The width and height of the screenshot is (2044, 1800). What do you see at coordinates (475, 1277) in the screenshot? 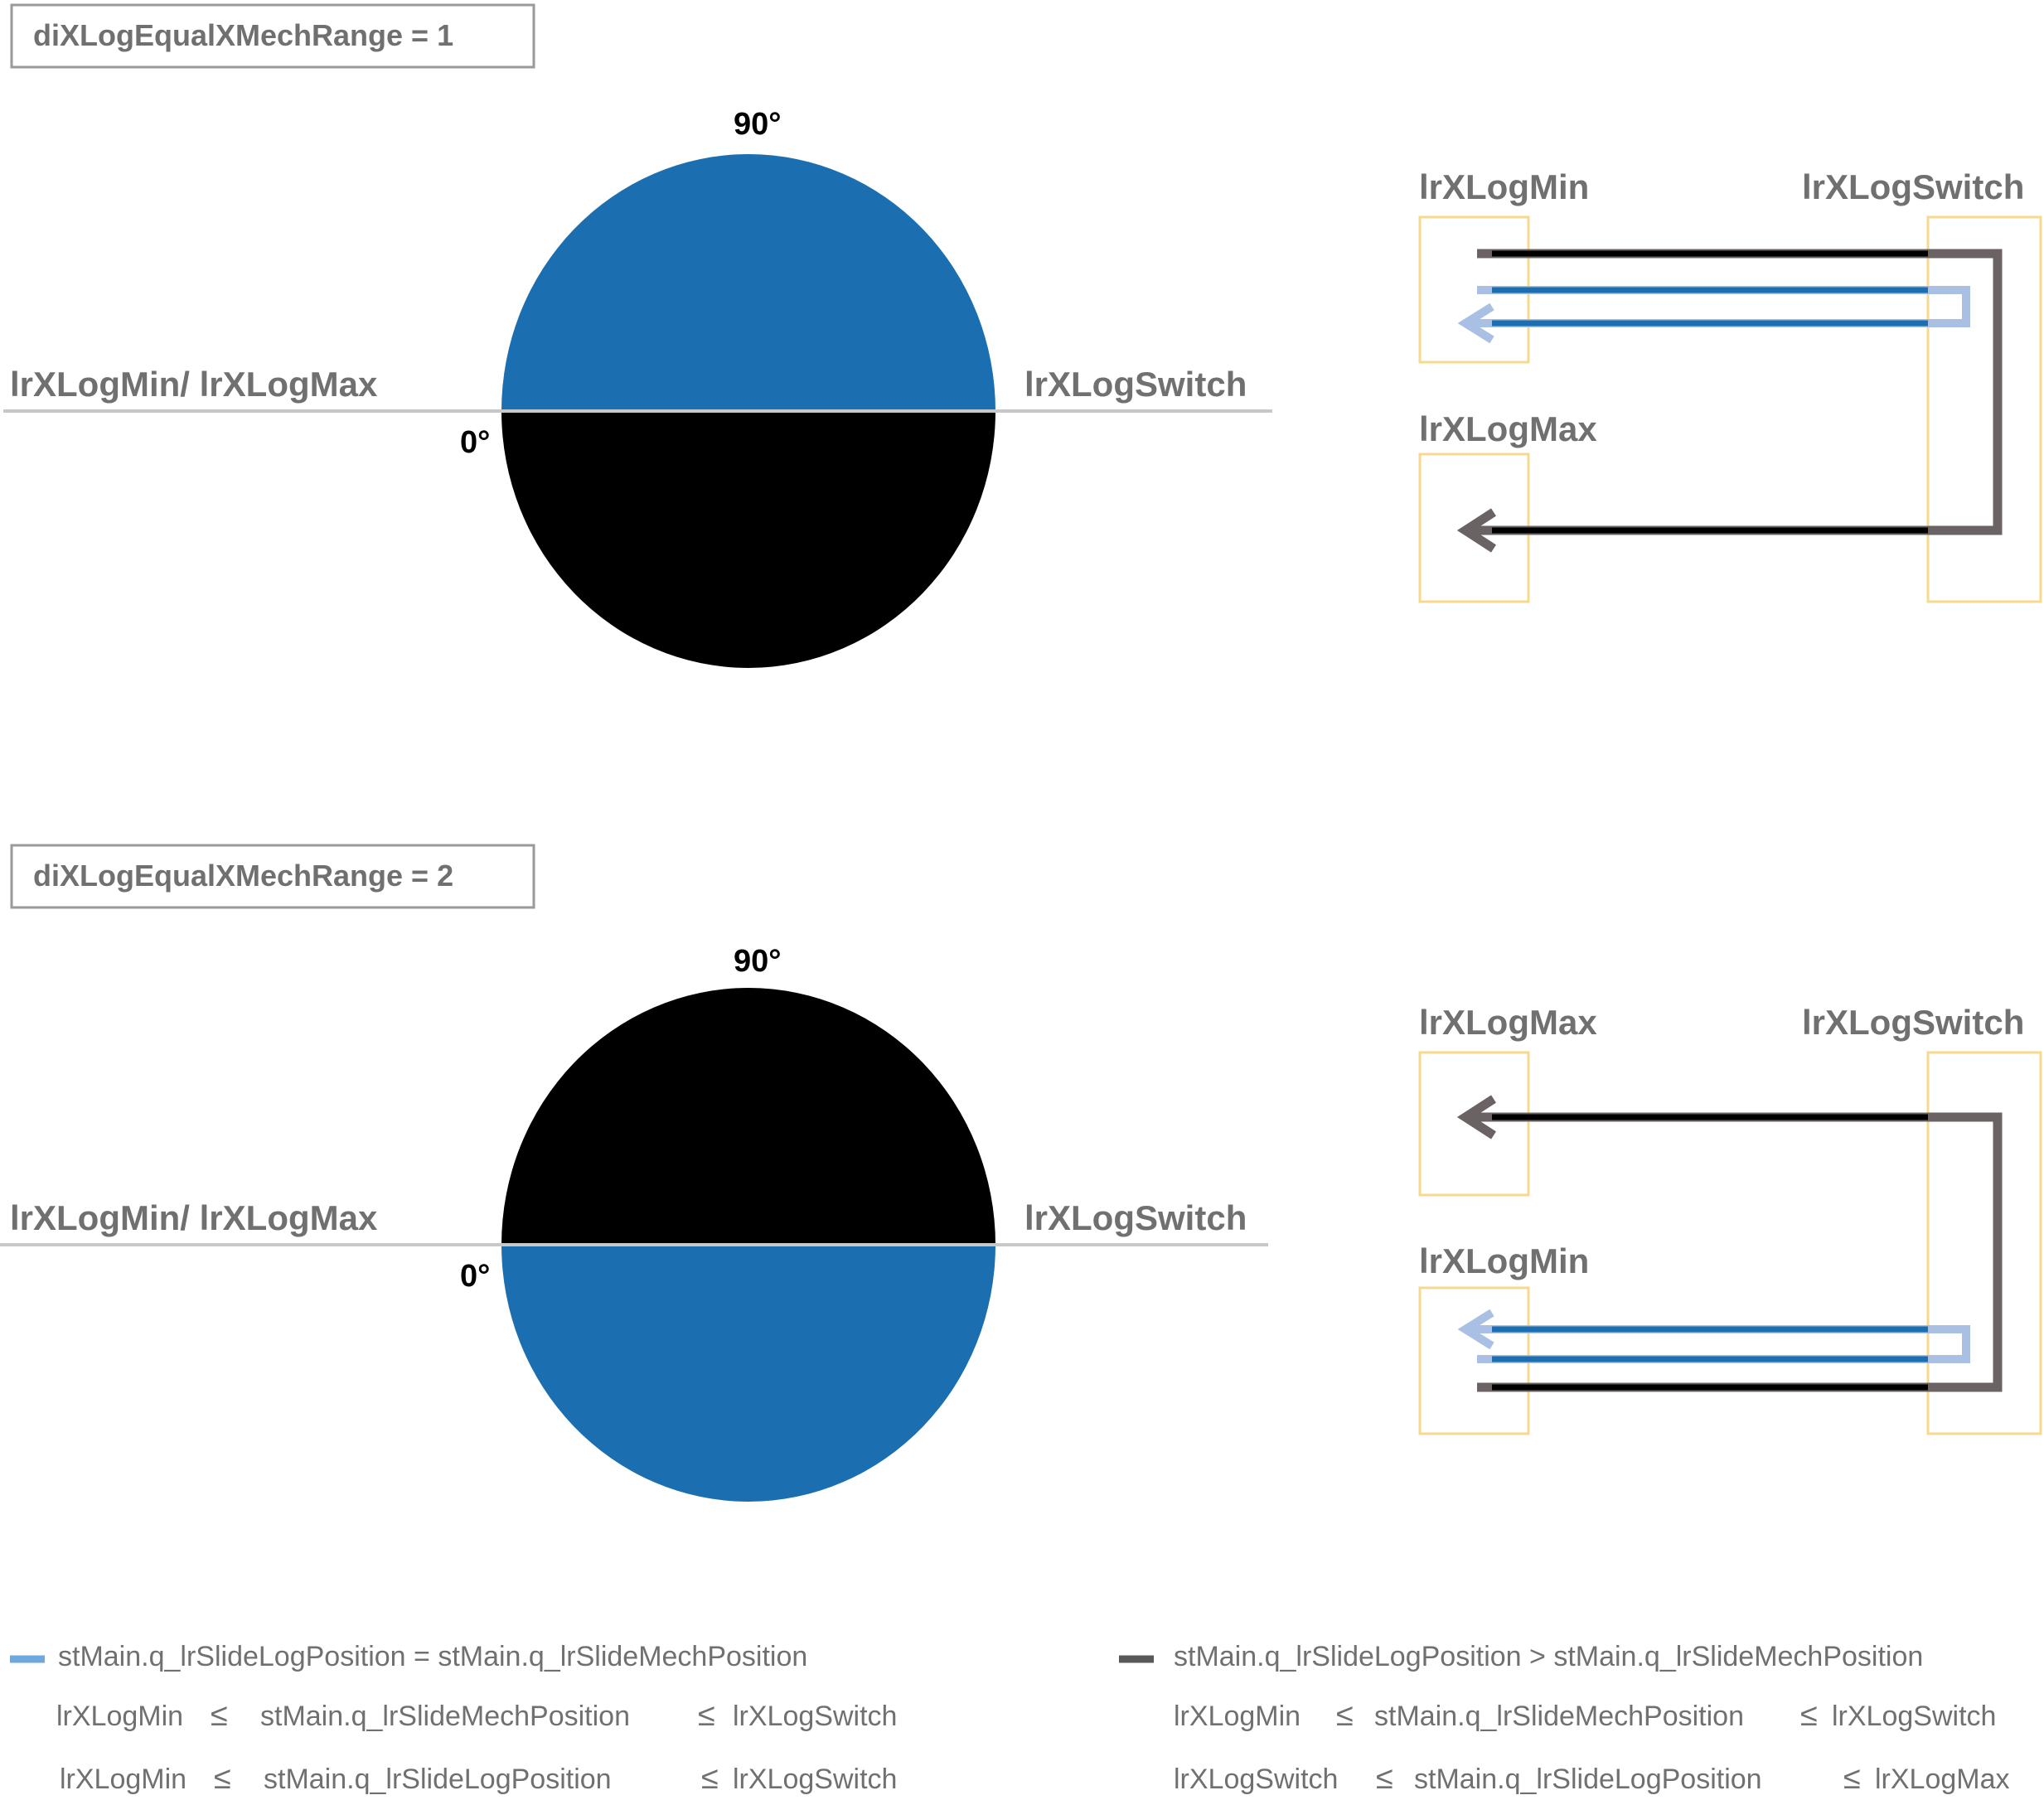
I see `panel-2-degree-zero: 0°` at bounding box center [475, 1277].